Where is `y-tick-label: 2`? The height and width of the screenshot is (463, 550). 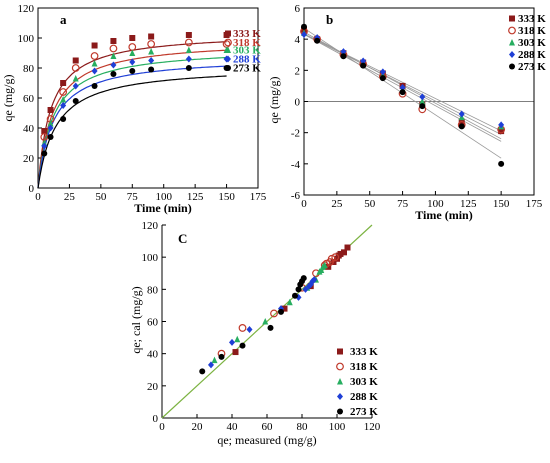
y-tick-label: 2 is located at coordinates (298, 71).